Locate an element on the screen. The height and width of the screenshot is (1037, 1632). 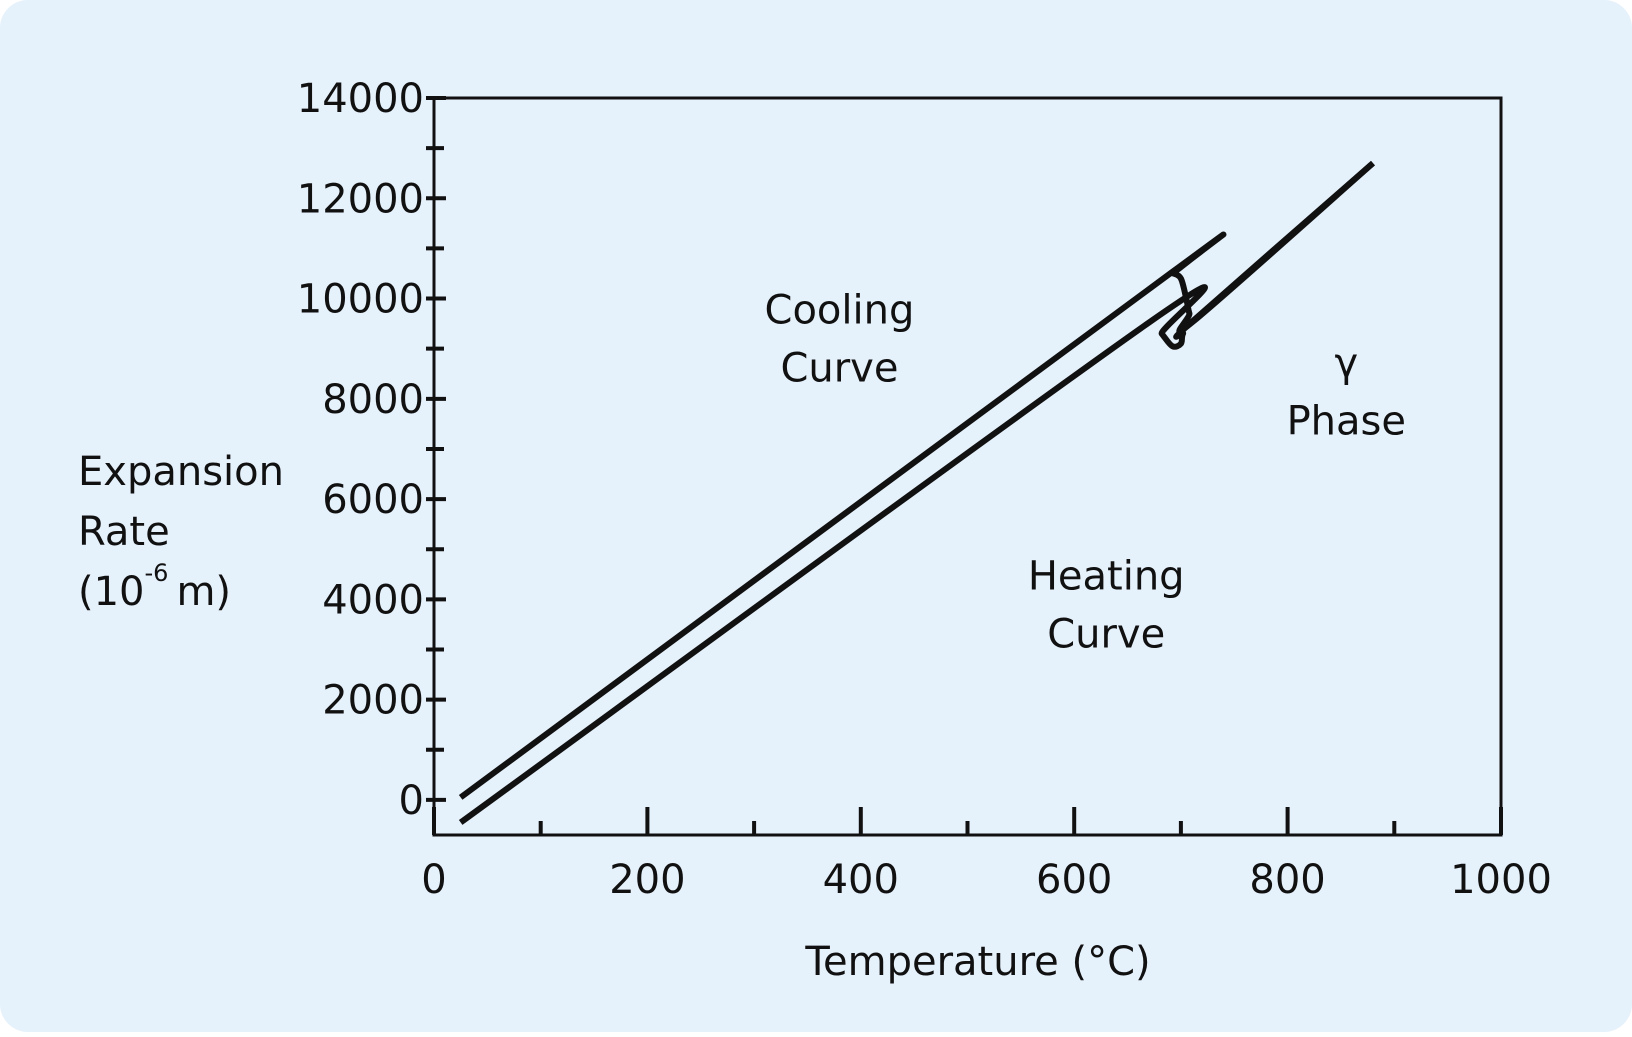
y-tick-label: 8000 is located at coordinates (373, 400).